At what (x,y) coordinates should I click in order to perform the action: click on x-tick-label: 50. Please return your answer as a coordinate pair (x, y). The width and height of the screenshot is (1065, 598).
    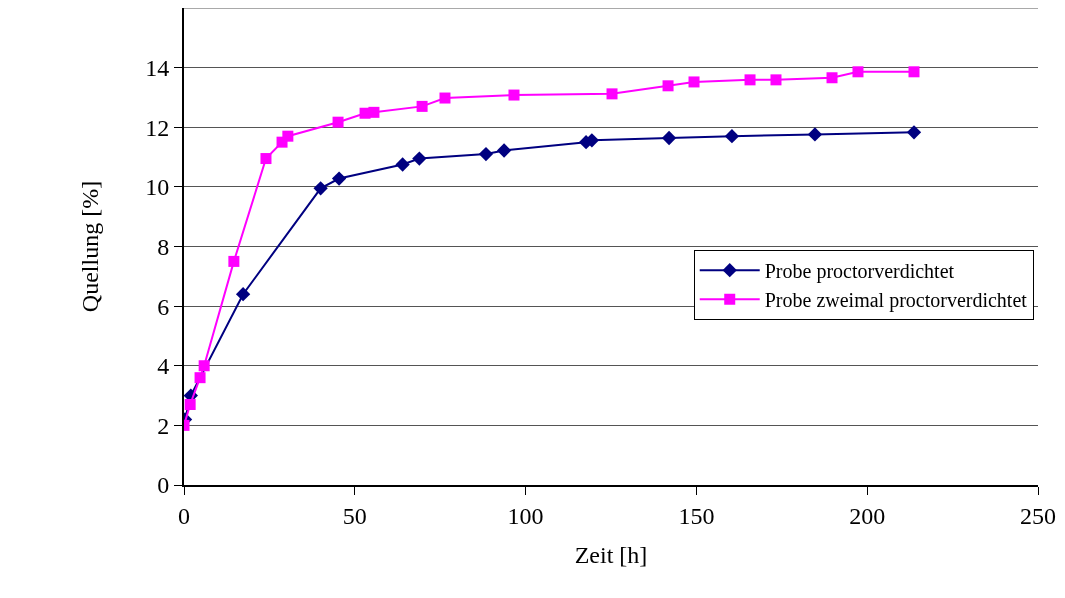
    Looking at the image, I should click on (354, 515).